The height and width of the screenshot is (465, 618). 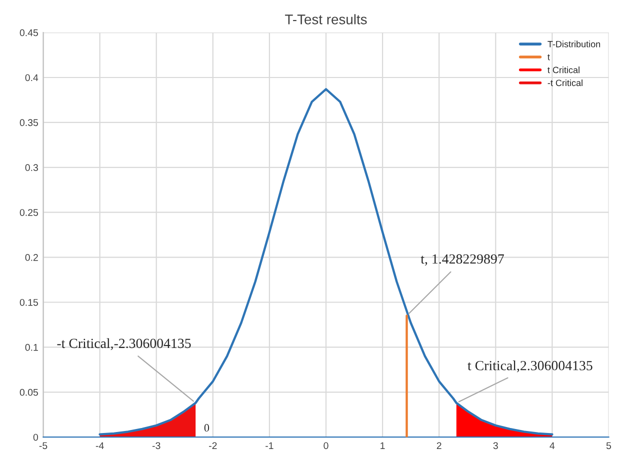 I want to click on y-tick-label: 0, so click(x=35, y=437).